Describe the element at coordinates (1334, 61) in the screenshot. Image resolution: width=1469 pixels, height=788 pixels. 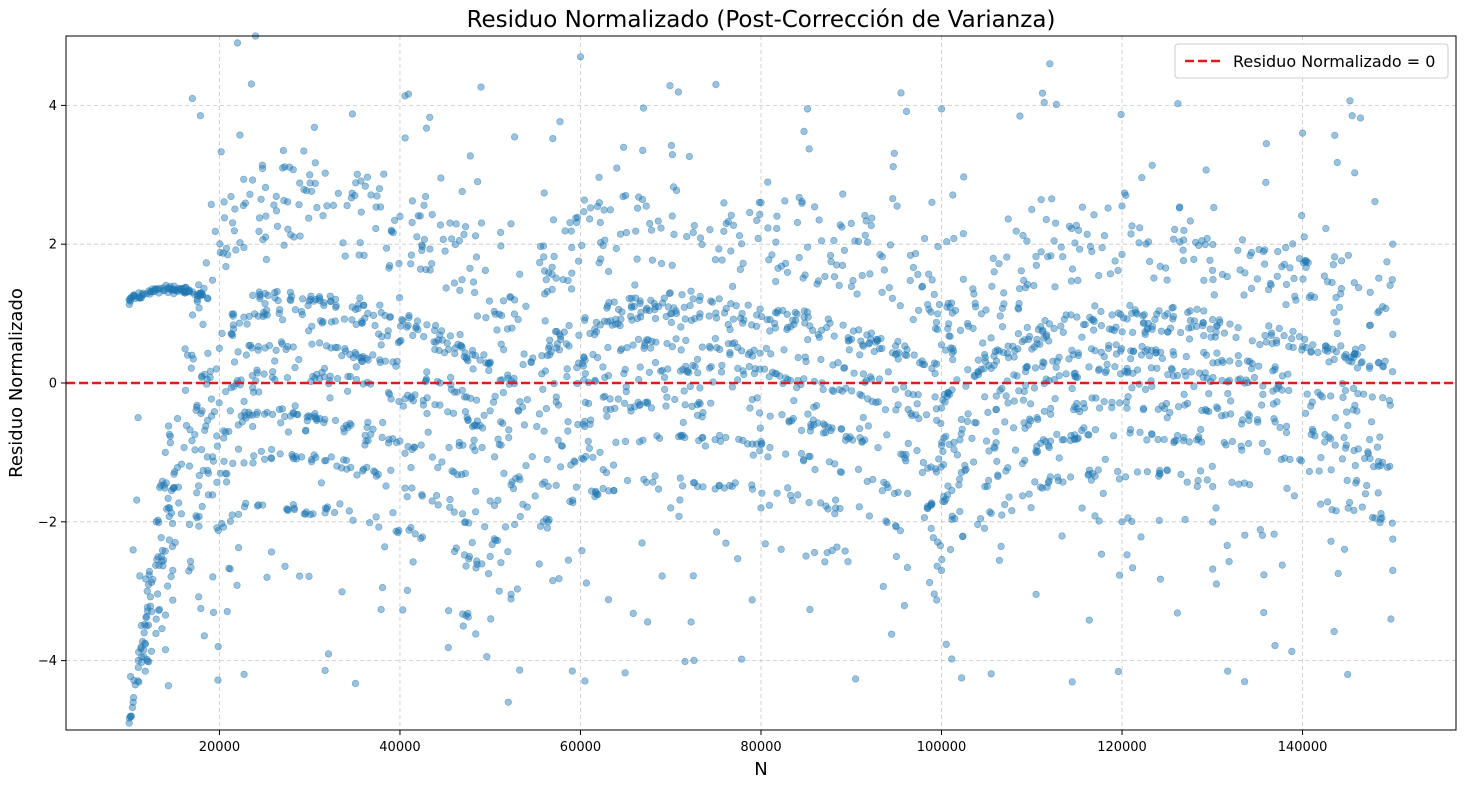
I see `legend-entry: Residuo Normalizado = 0` at that location.